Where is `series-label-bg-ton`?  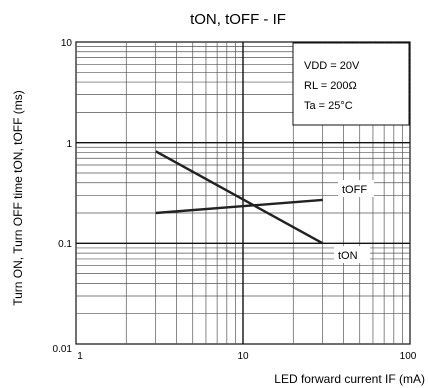
series-label-bg-ton is located at coordinates (352, 254).